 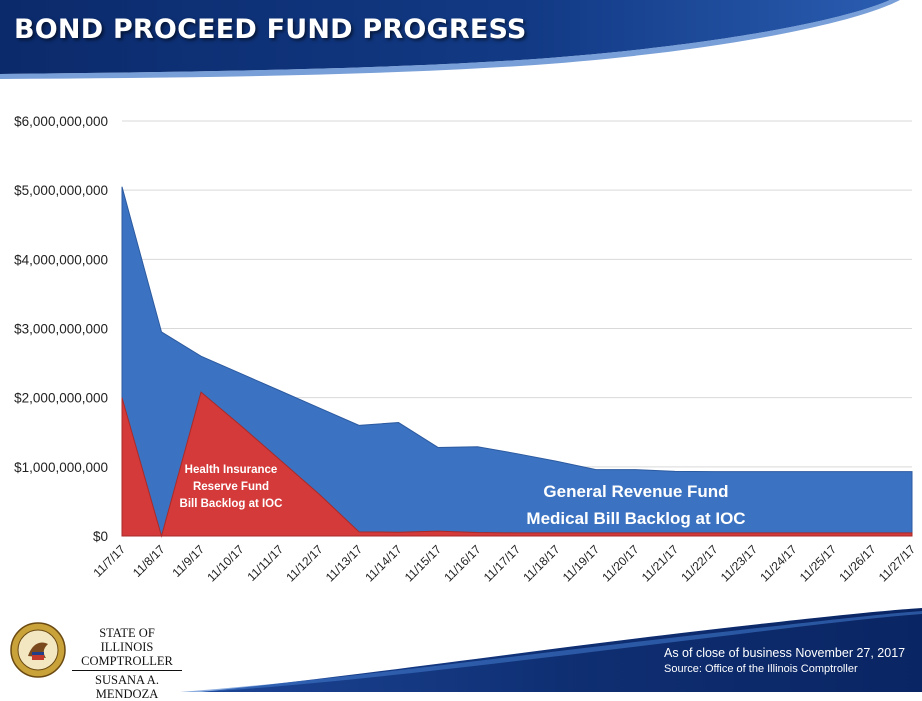 I want to click on office-title: COMPTROLLER, so click(x=127, y=661).